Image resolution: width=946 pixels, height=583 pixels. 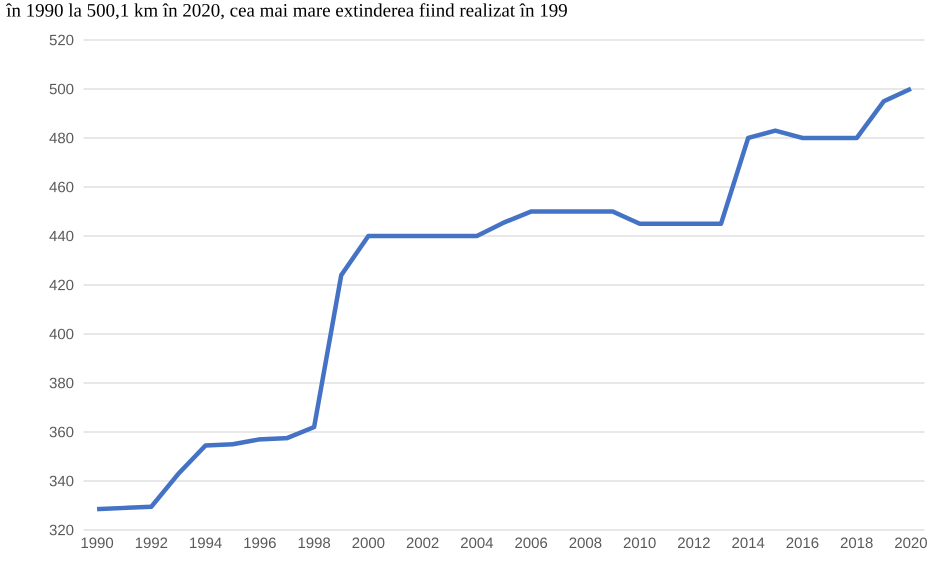 What do you see at coordinates (62, 432) in the screenshot?
I see `y-tick-label: 360` at bounding box center [62, 432].